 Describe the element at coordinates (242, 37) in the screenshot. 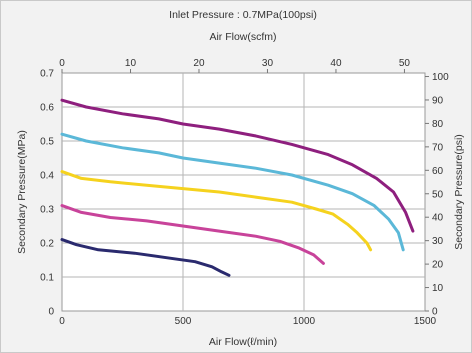

I see `top-x-axis-label: Air Flow(scfm)` at that location.